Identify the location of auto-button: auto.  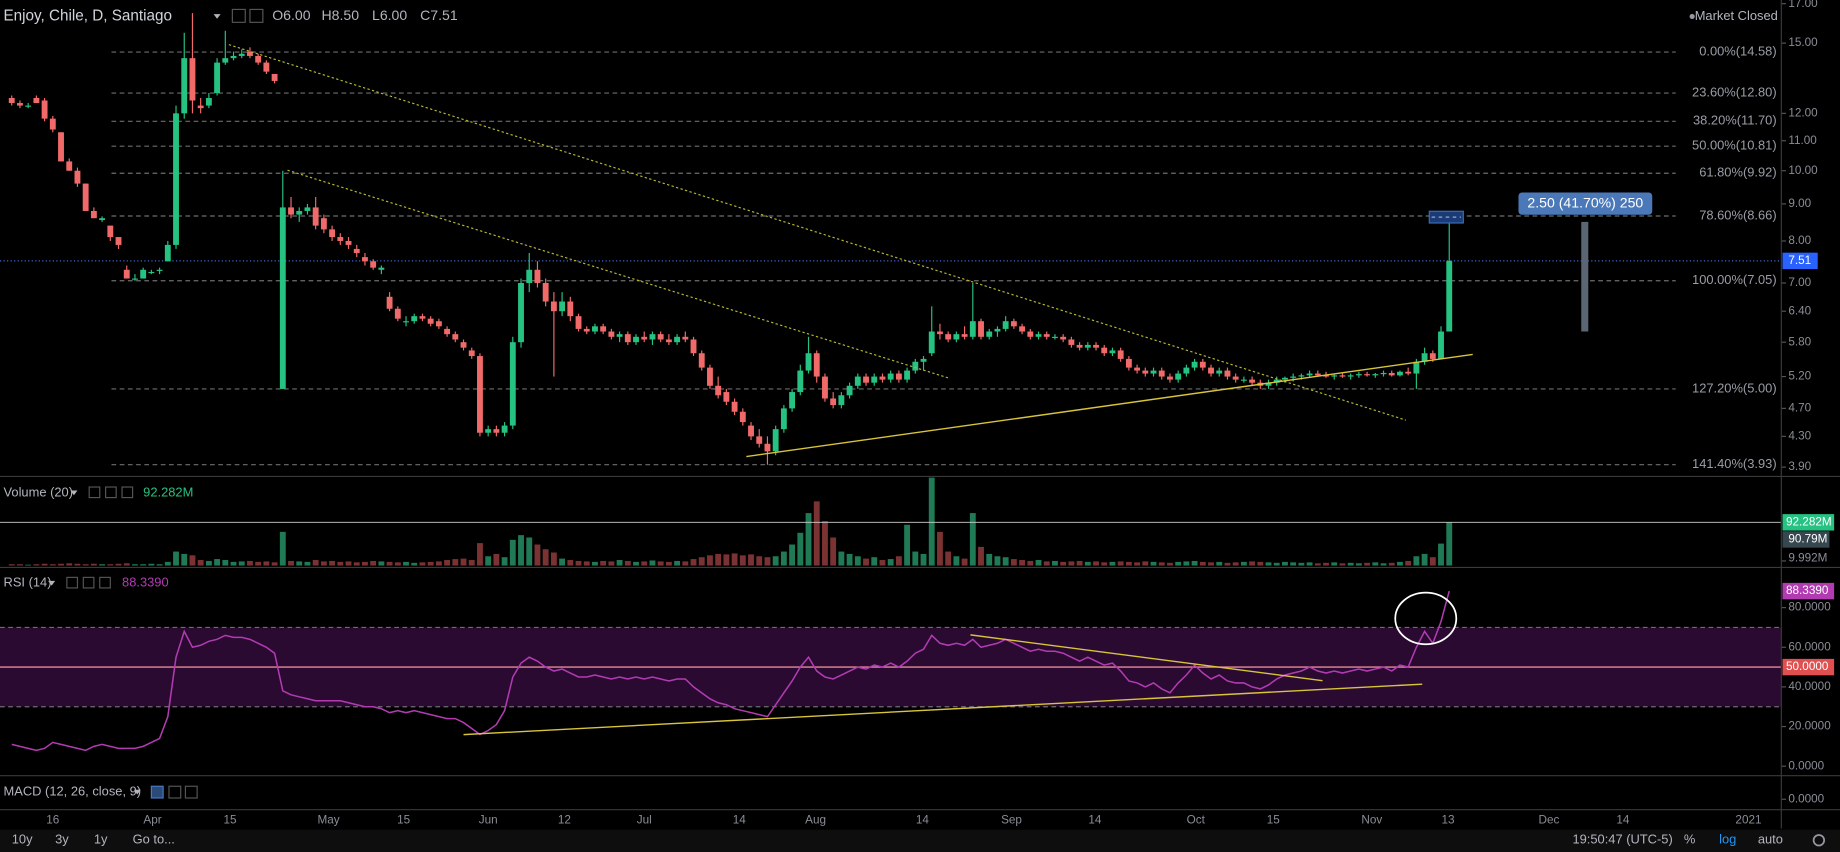
(1770, 839).